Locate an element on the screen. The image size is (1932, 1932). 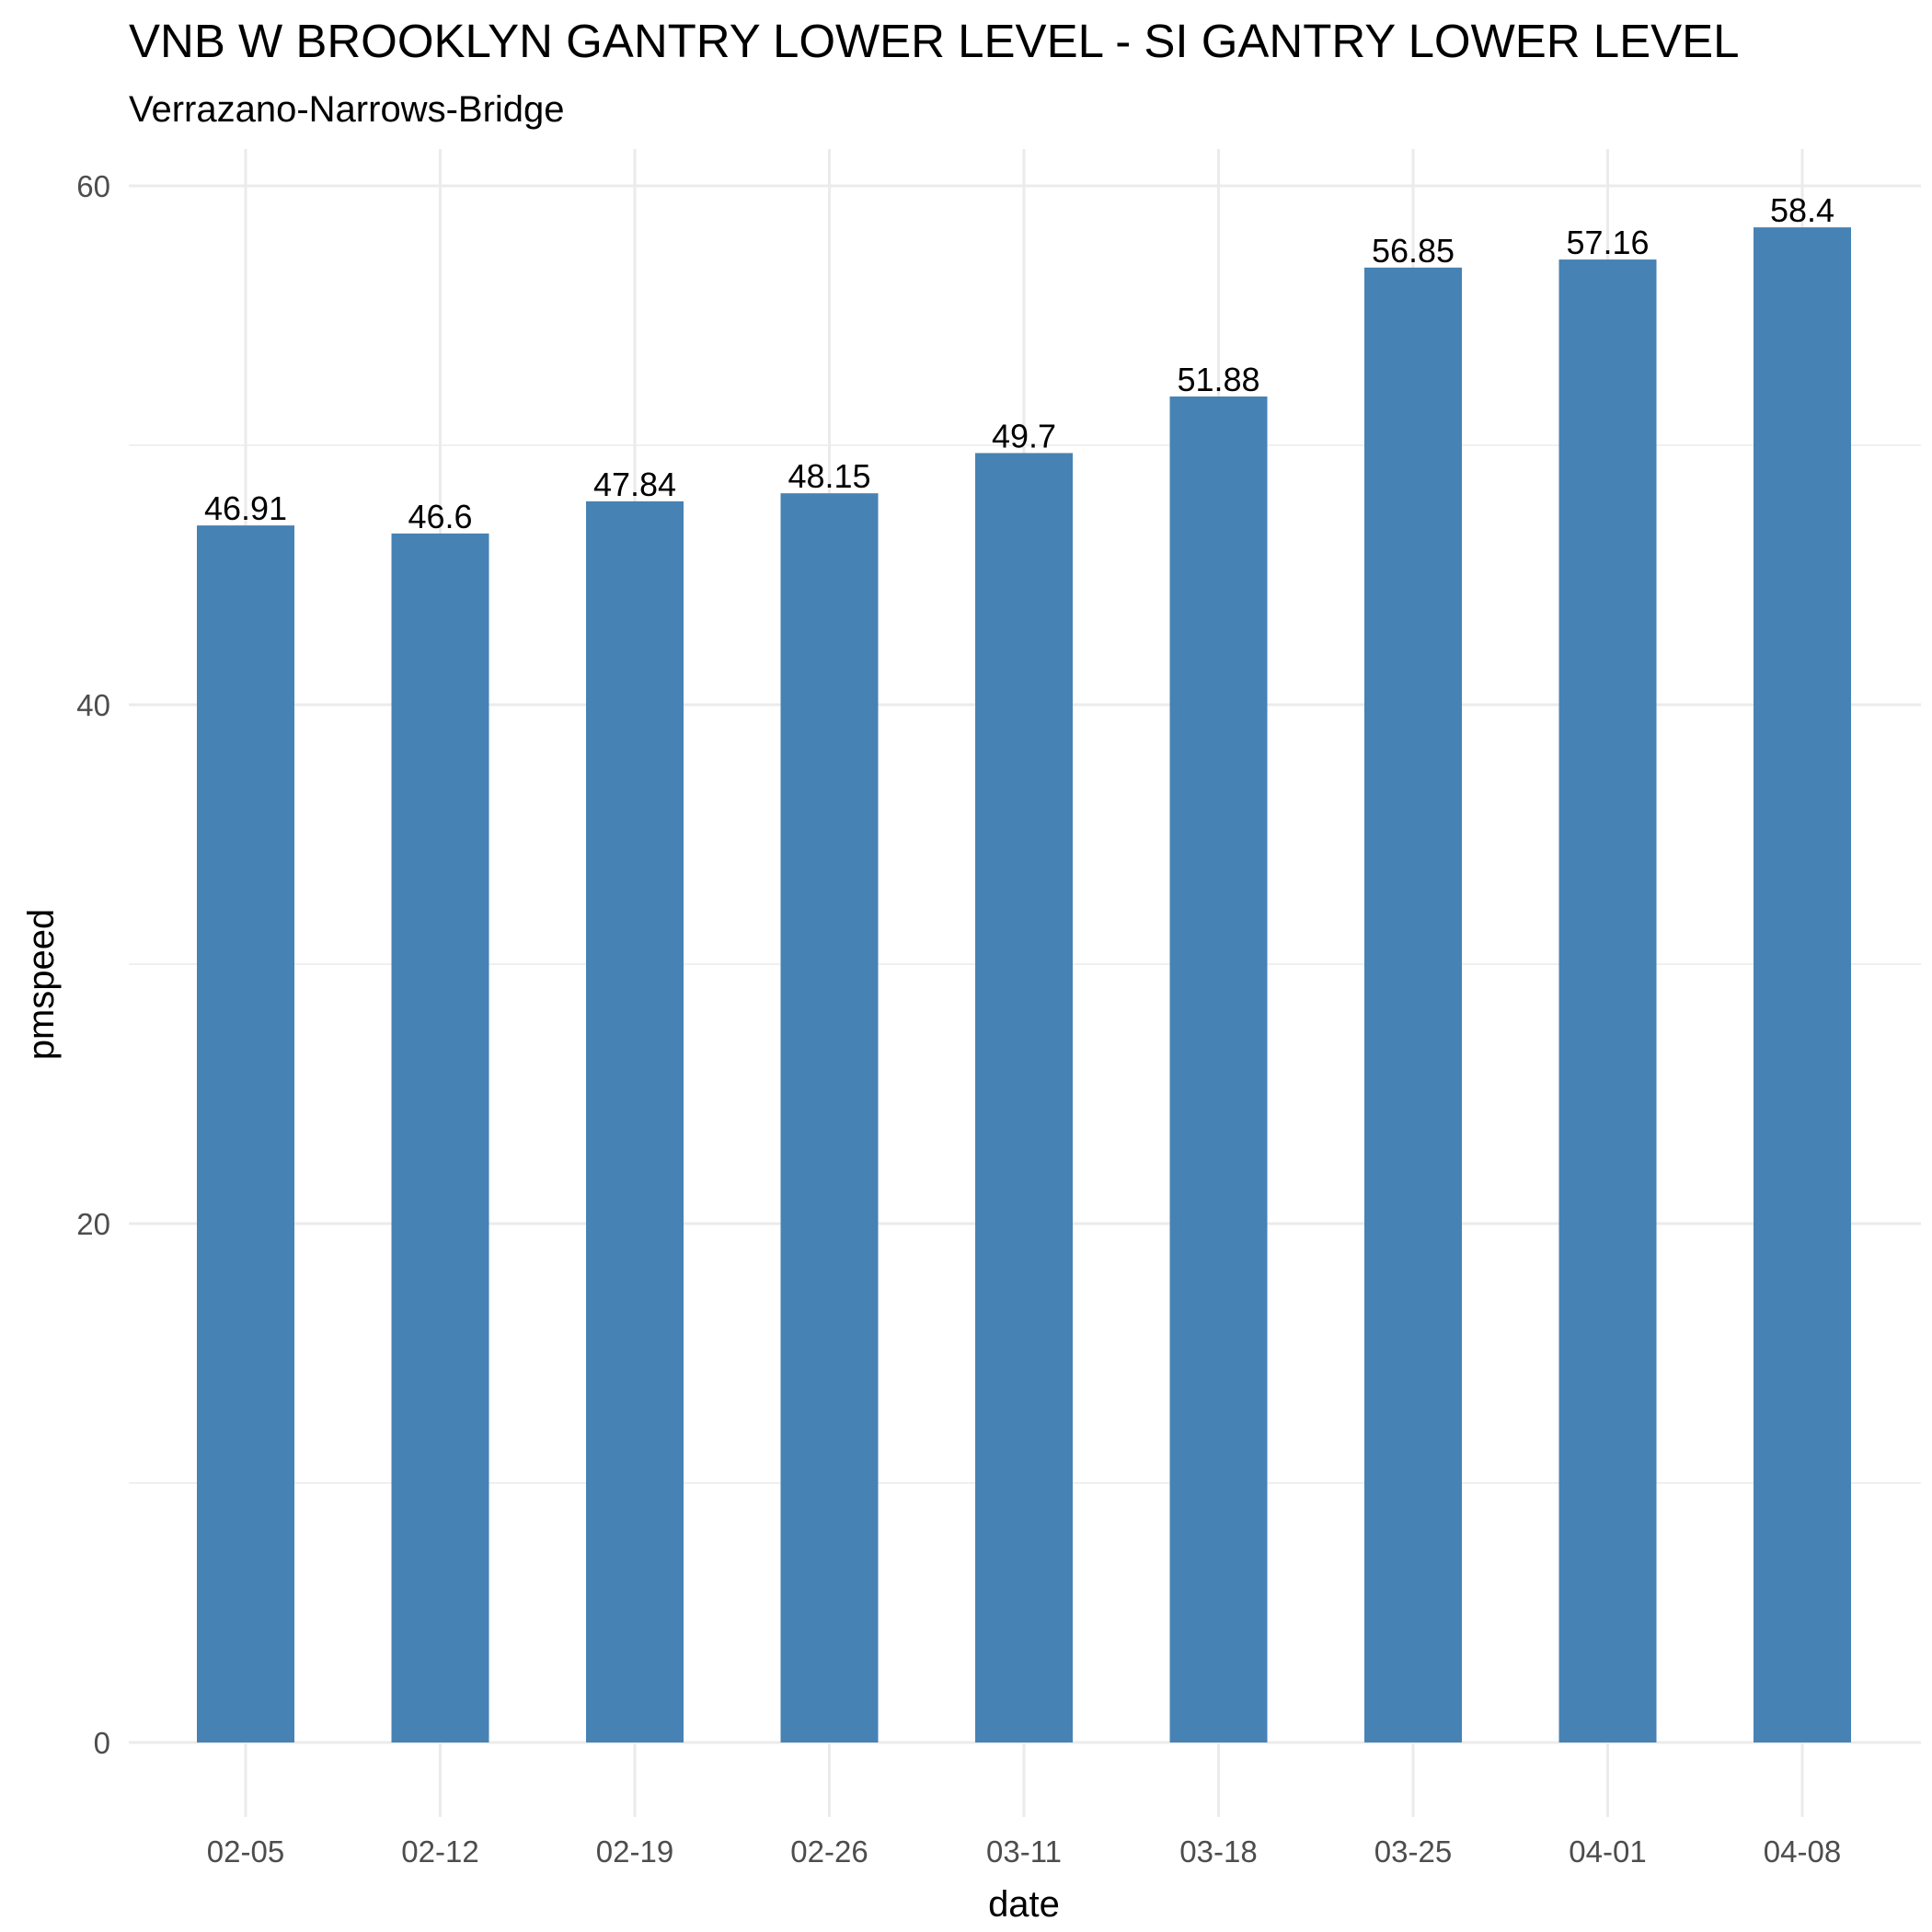
y-tick-label: 20 is located at coordinates (93, 1224).